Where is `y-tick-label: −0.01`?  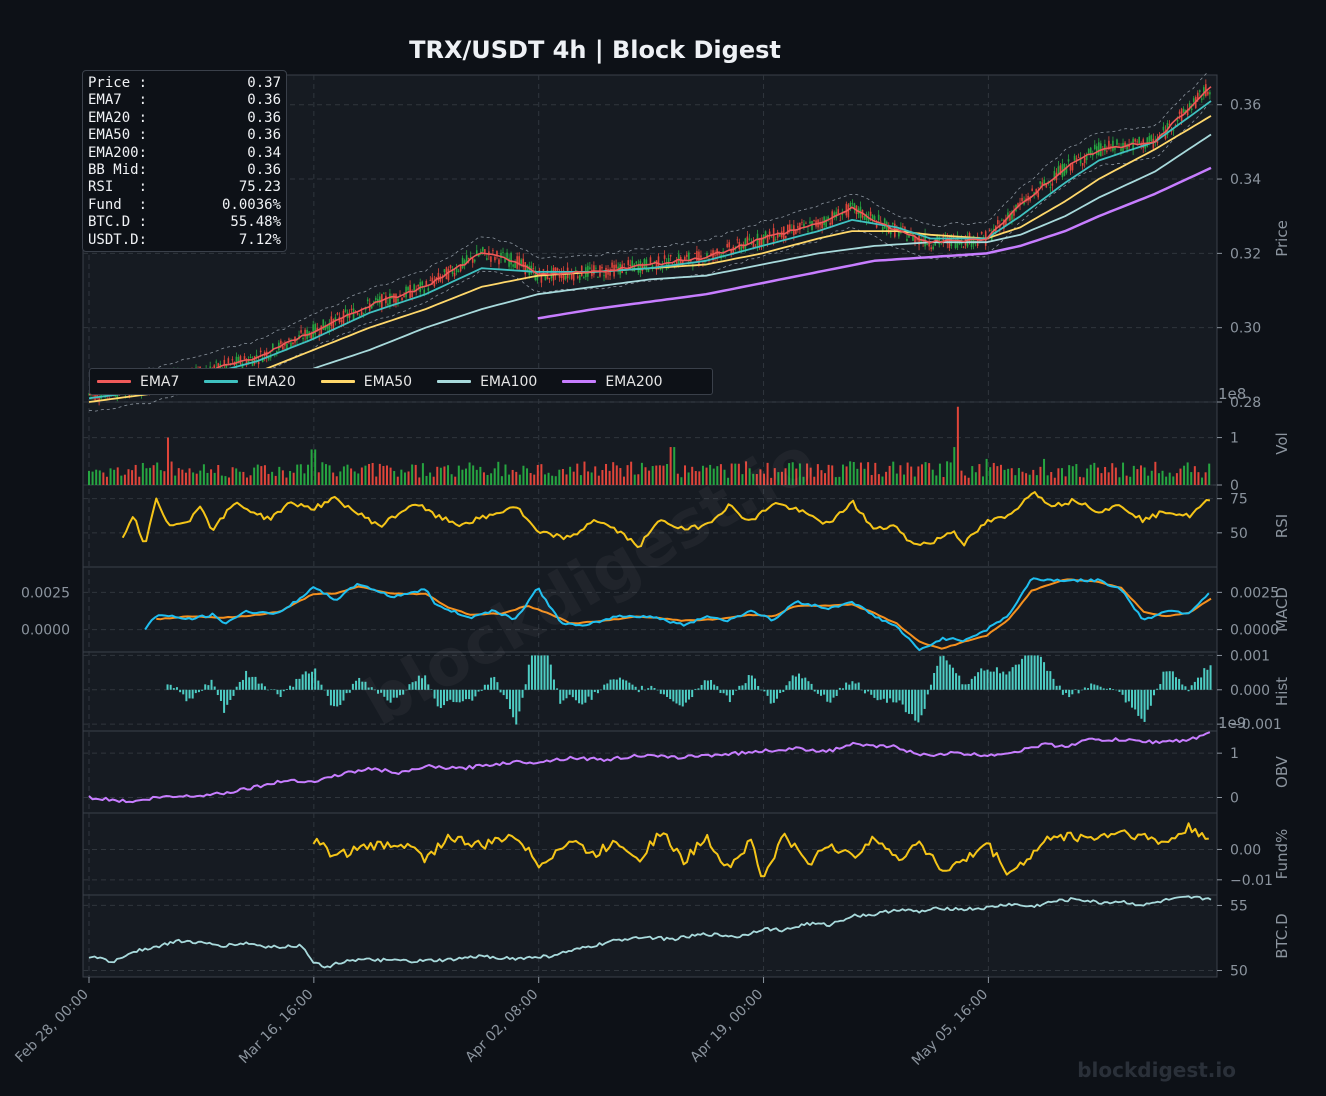 y-tick-label: −0.01 is located at coordinates (1251, 881).